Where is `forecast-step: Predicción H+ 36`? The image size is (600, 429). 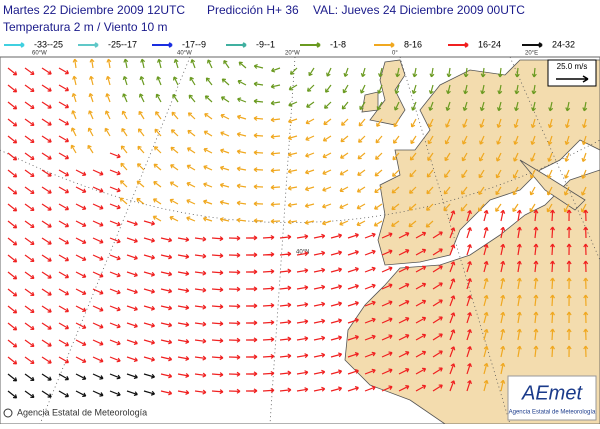 forecast-step: Predicción H+ 36 is located at coordinates (253, 10).